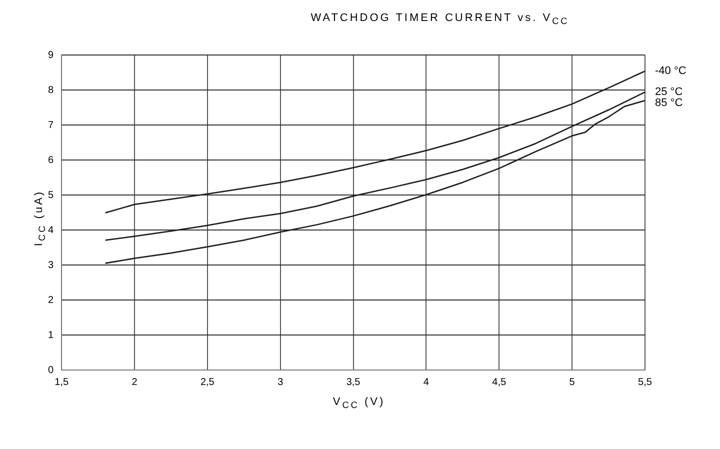  What do you see at coordinates (51, 160) in the screenshot?
I see `y-tick-label: 6` at bounding box center [51, 160].